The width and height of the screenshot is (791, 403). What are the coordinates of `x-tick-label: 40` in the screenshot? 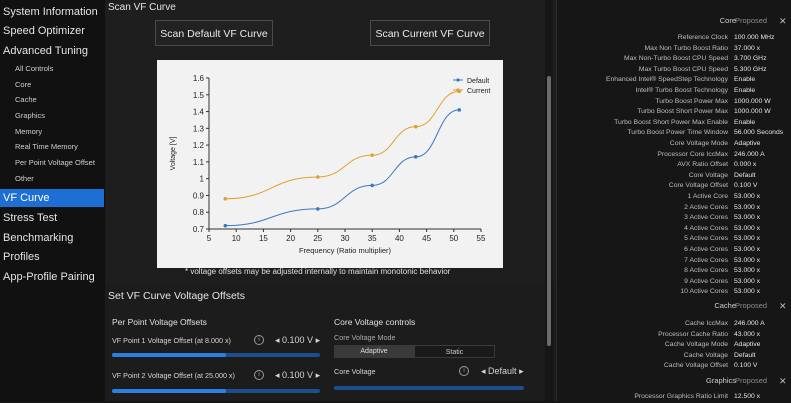 It's located at (399, 238).